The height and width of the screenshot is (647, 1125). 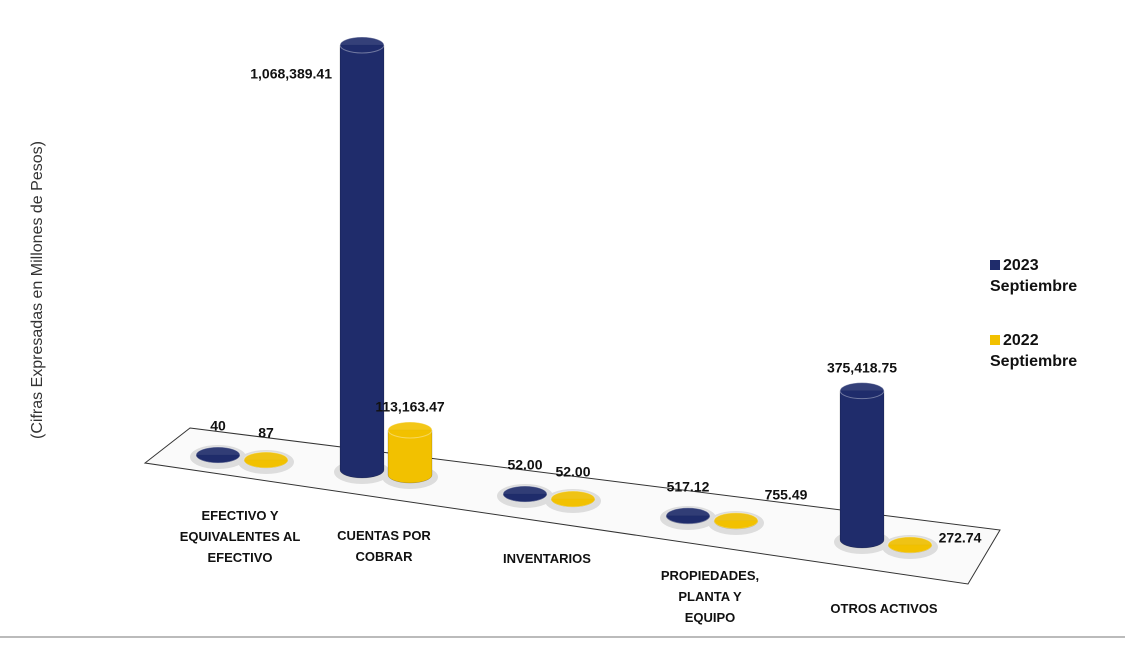 What do you see at coordinates (240, 536) in the screenshot?
I see `x-tick-label: EFECTIVO Y EQUIVALENTES AL EFECTIVO` at bounding box center [240, 536].